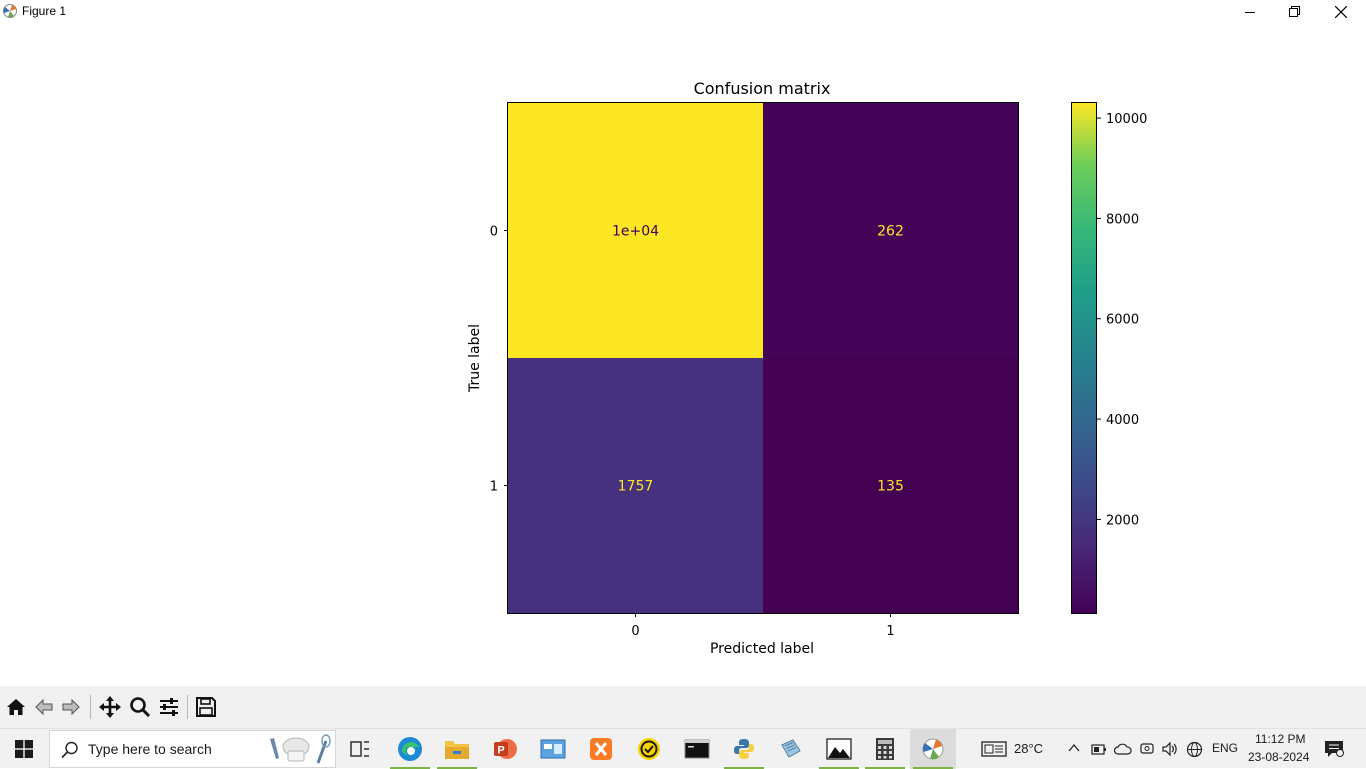 This screenshot has height=769, width=1366. What do you see at coordinates (1334, 749) in the screenshot?
I see `notifications-icon` at bounding box center [1334, 749].